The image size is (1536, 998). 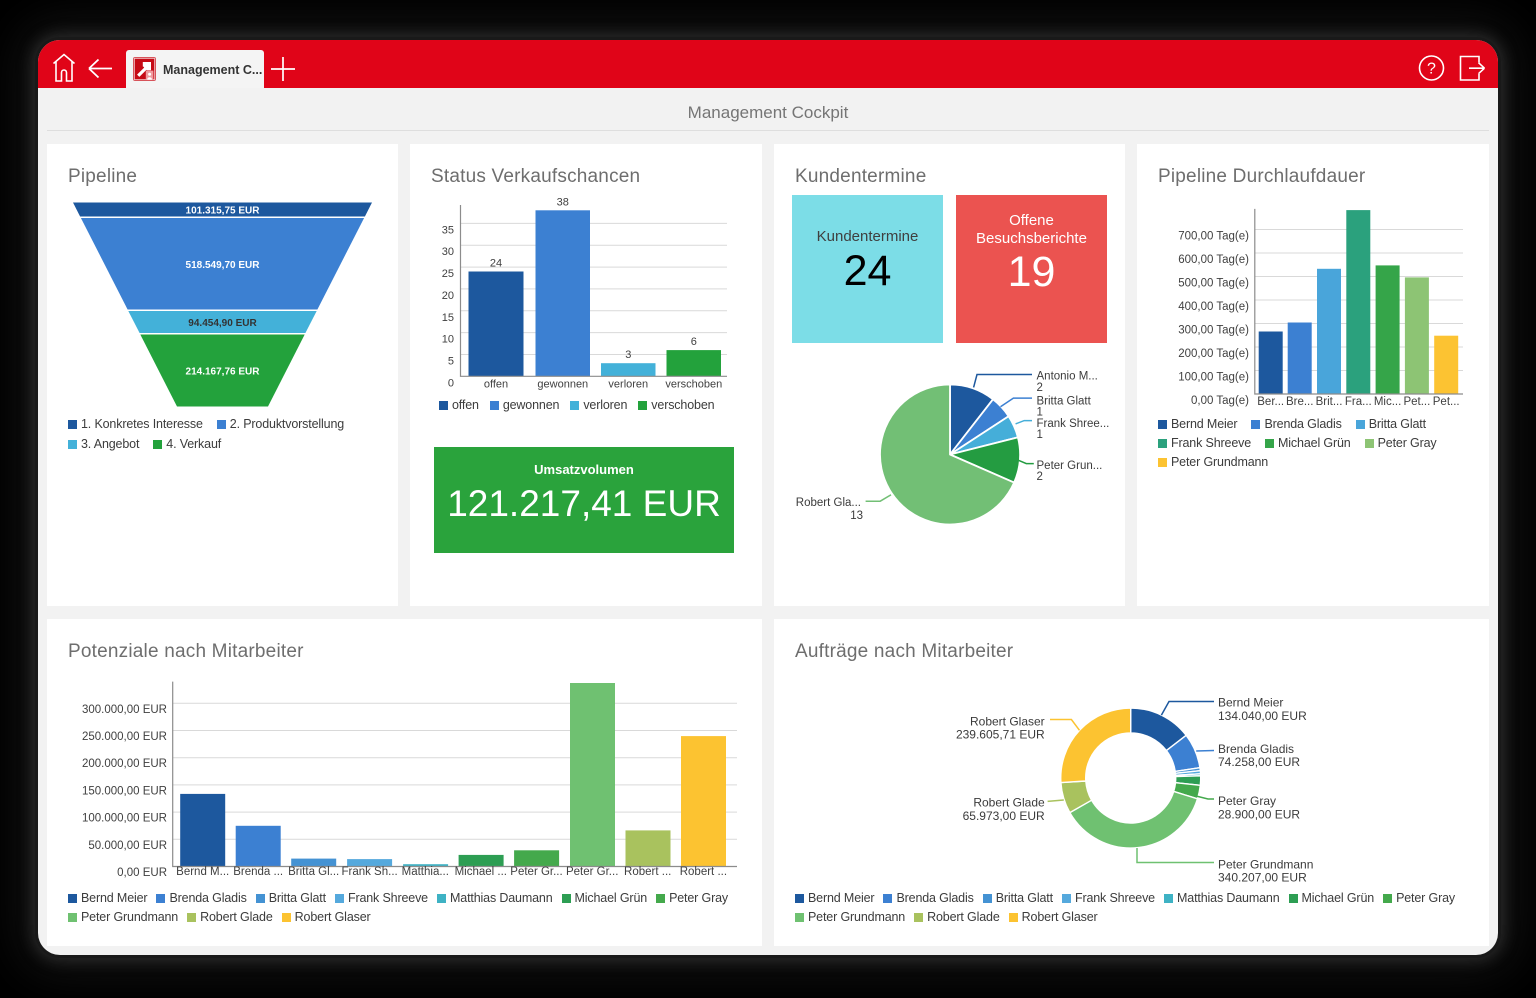 I want to click on svg-text: 30, so click(x=448, y=252).